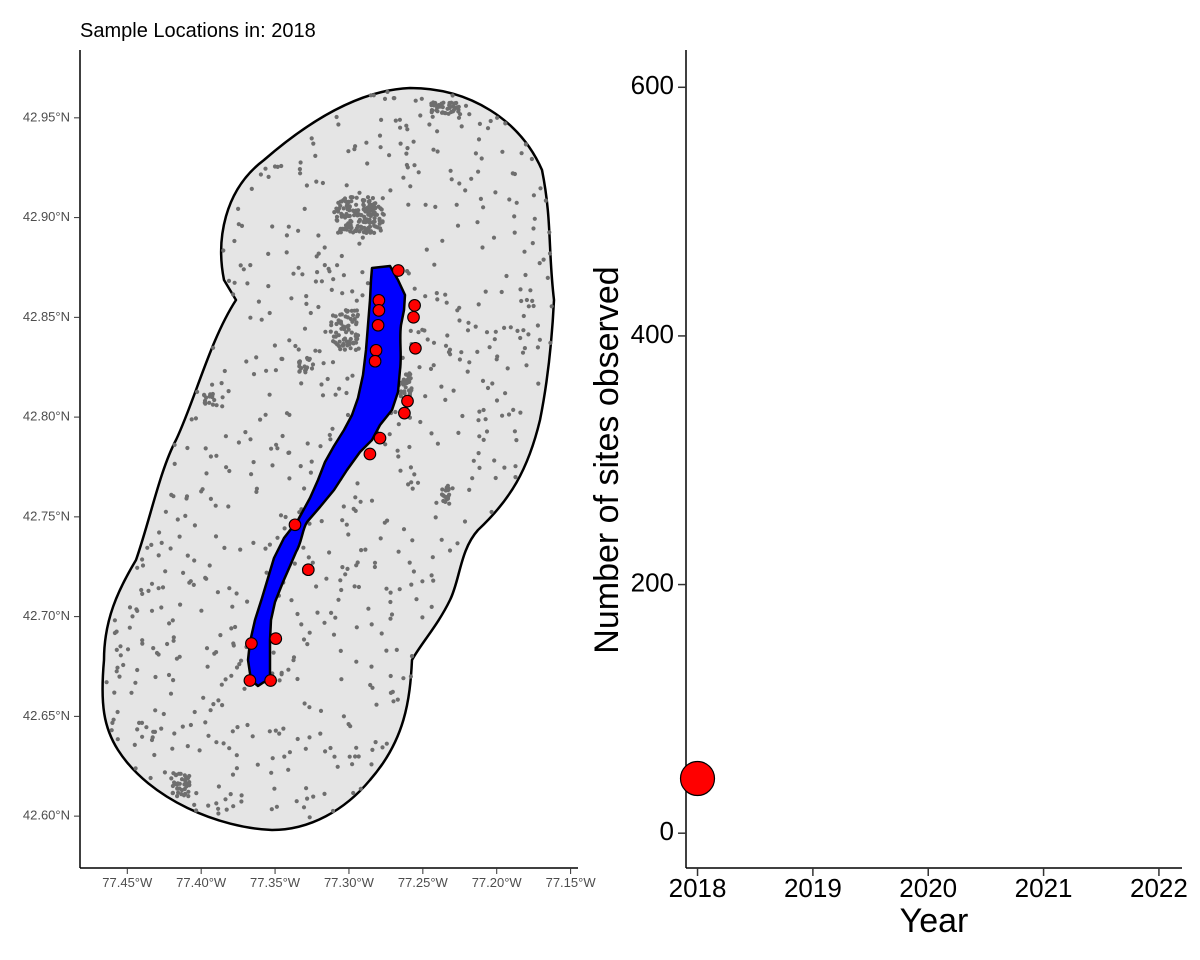  Describe the element at coordinates (127, 882) in the screenshot. I see `map-x-tick-label: 77.45°W` at that location.